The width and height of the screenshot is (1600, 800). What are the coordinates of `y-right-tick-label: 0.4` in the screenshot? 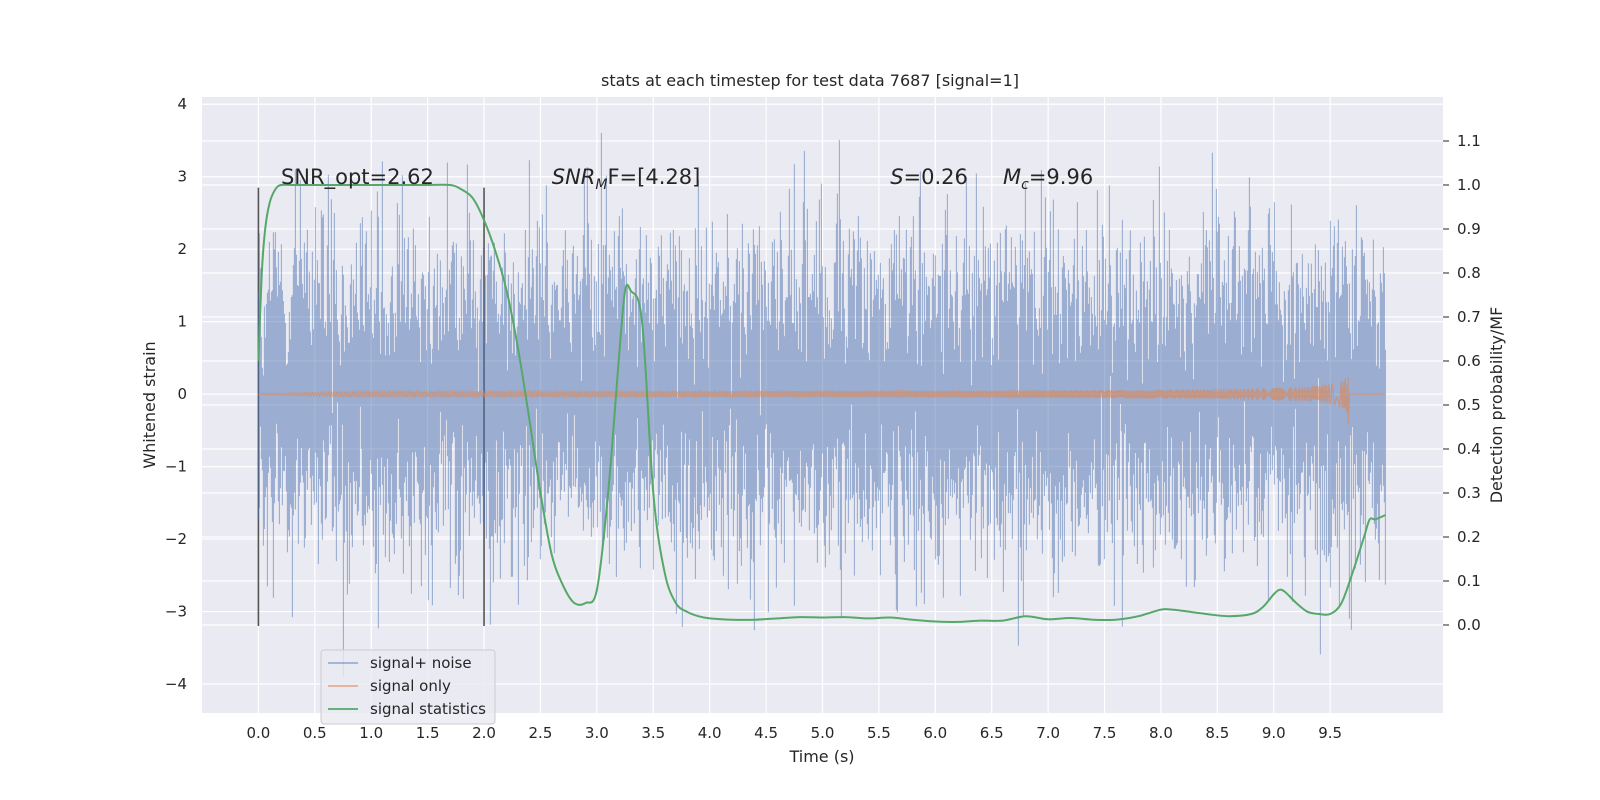 It's located at (1469, 449).